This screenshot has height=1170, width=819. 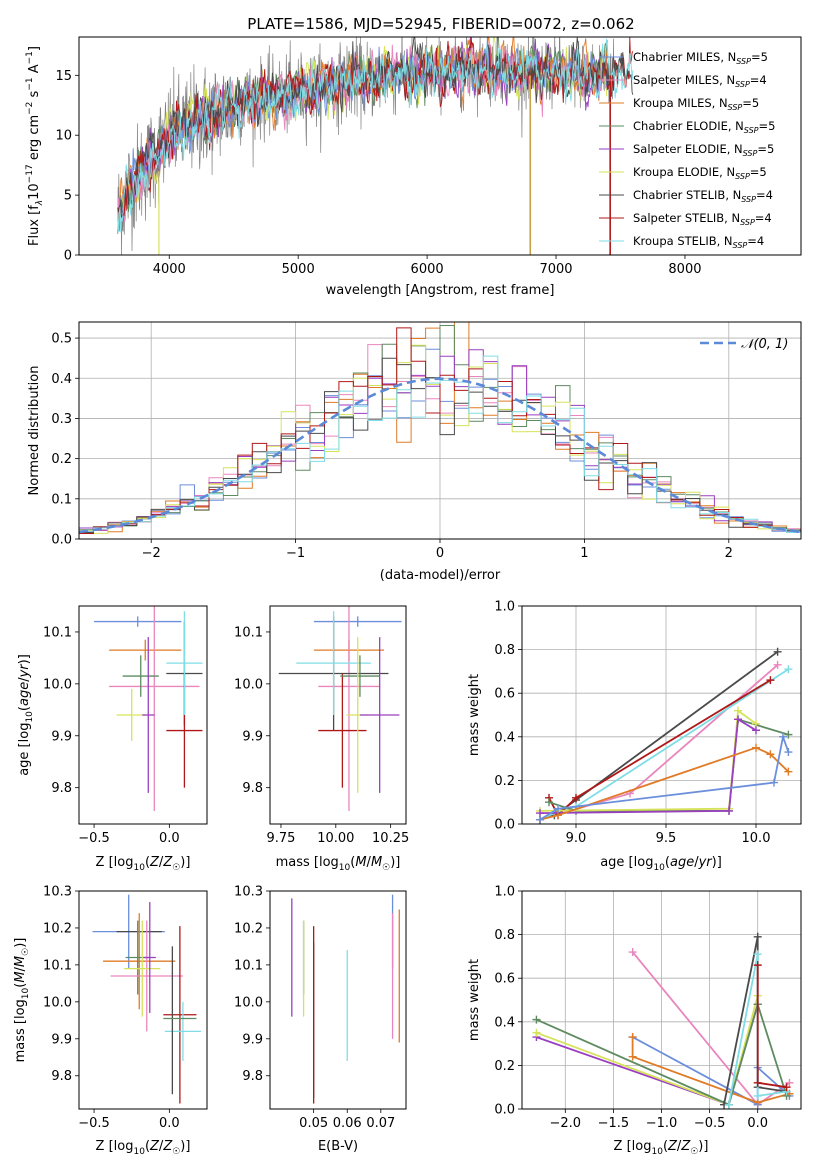 I want to click on y-tick-label: 15, so click(x=63, y=76).